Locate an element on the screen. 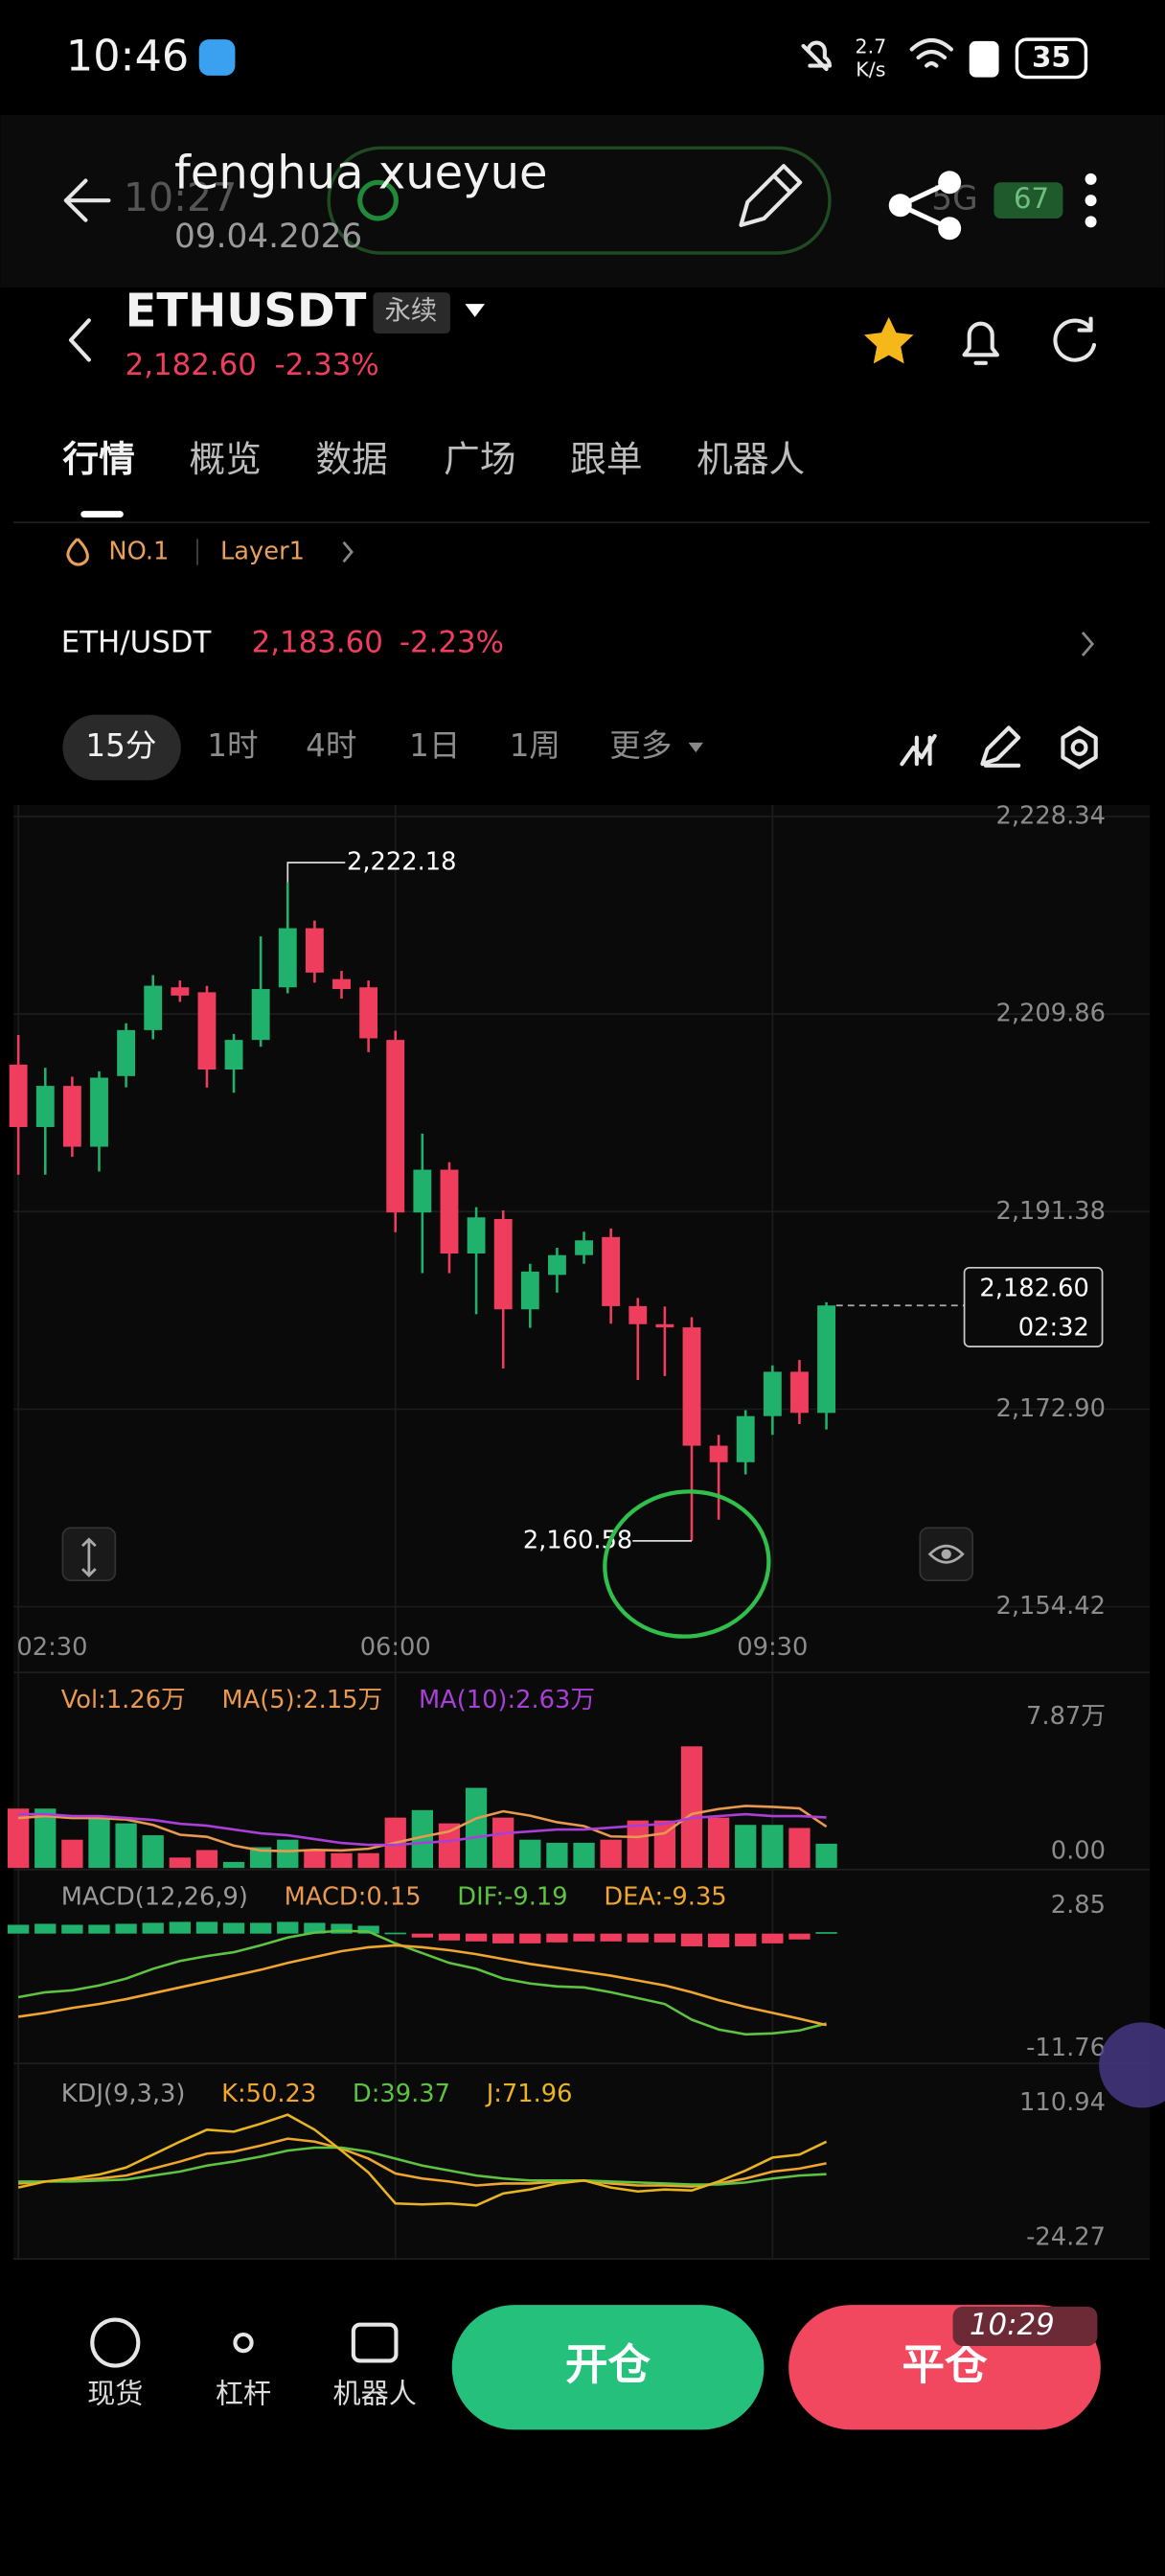 The height and width of the screenshot is (2576, 1165). panel-title: KDJ(9,3,3) is located at coordinates (124, 2094).